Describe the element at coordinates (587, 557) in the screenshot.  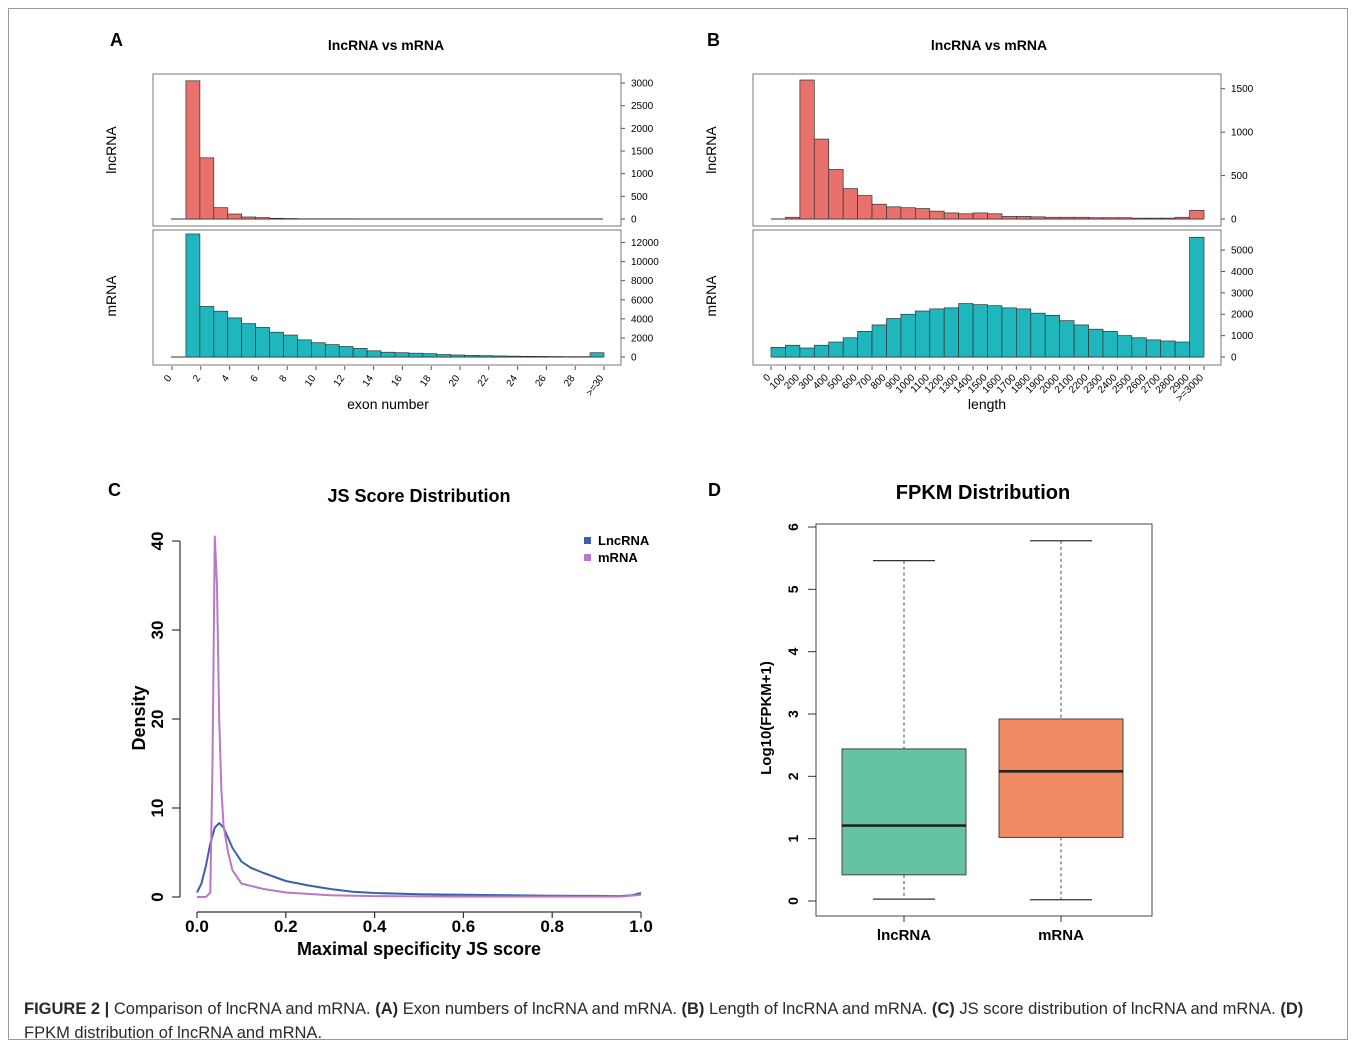
I see `legend-swatch-mrna` at that location.